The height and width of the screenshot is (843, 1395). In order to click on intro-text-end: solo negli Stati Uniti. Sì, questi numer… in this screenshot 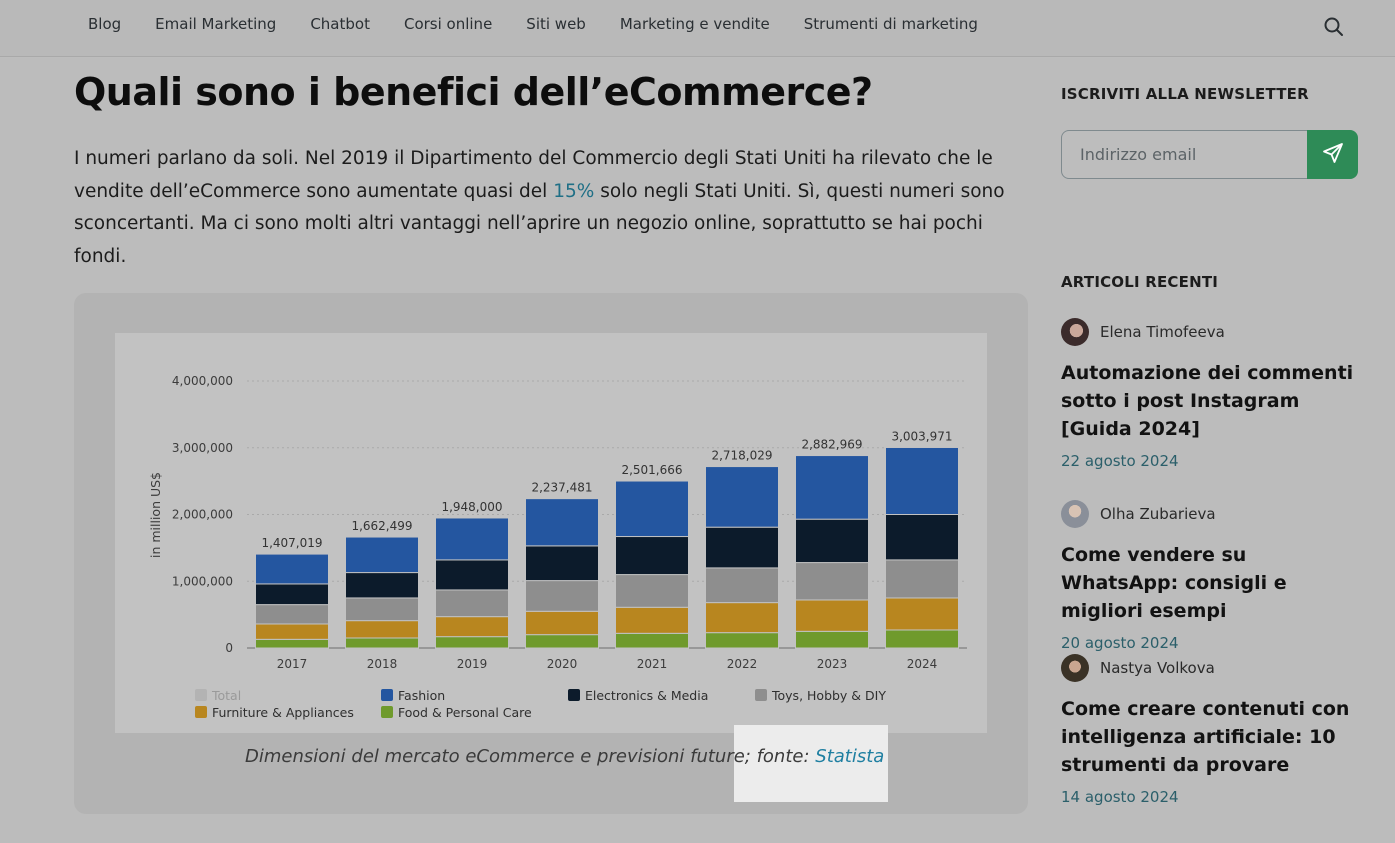, I will do `click(539, 223)`.